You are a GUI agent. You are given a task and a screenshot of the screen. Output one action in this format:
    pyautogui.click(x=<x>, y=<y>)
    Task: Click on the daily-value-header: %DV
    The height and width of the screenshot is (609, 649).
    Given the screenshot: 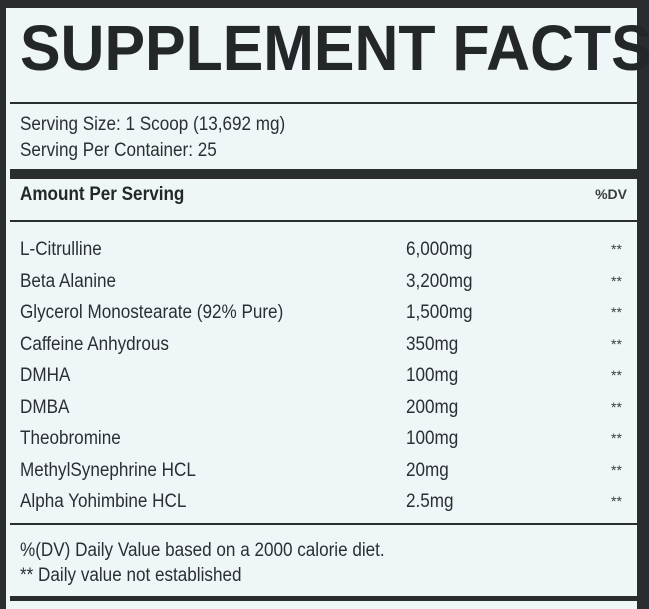 What is the action you would take?
    pyautogui.click(x=611, y=194)
    